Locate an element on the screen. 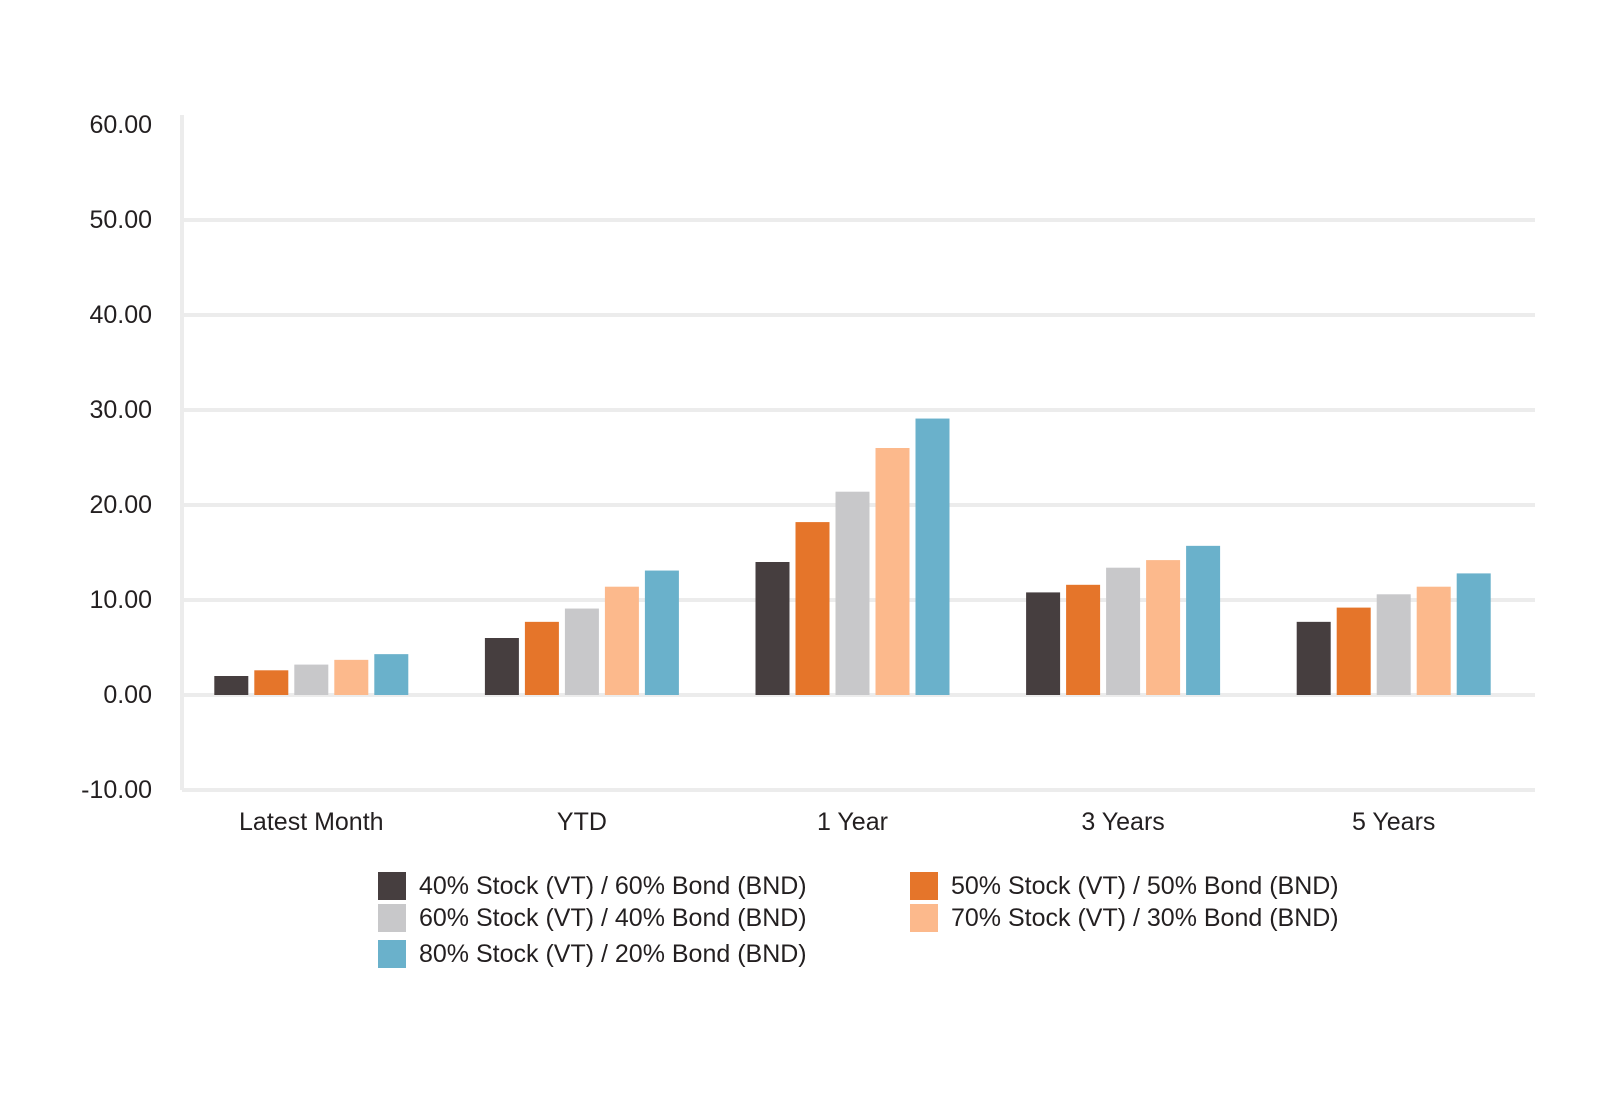 This screenshot has height=1100, width=1600. y-tick-label: 60.00 is located at coordinates (120, 125).